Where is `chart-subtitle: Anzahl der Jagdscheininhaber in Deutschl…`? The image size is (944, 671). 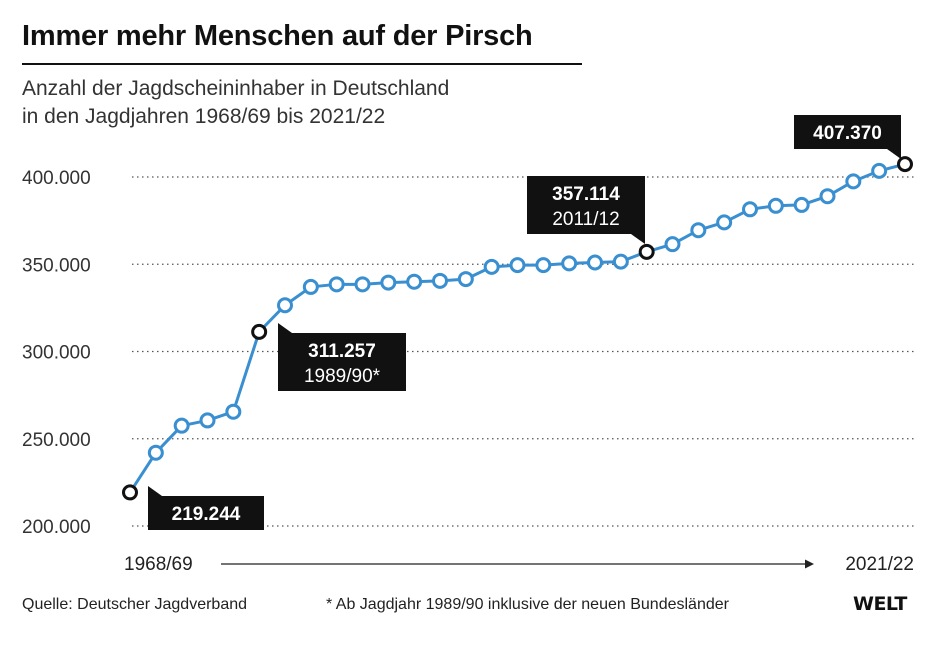
chart-subtitle: Anzahl der Jagdscheininhaber in Deutschl… is located at coordinates (332, 103).